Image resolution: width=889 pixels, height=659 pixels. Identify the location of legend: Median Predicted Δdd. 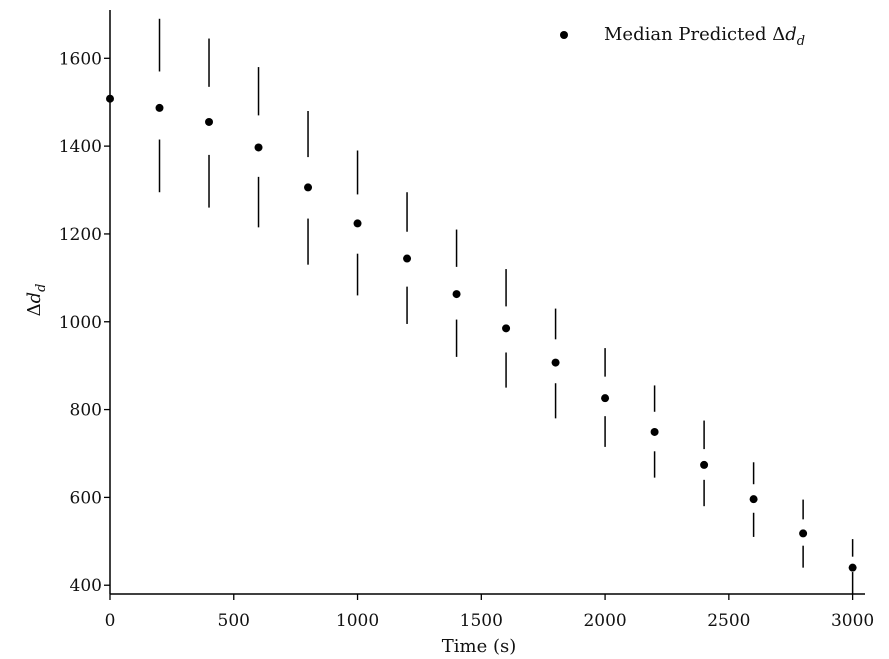
(682, 36).